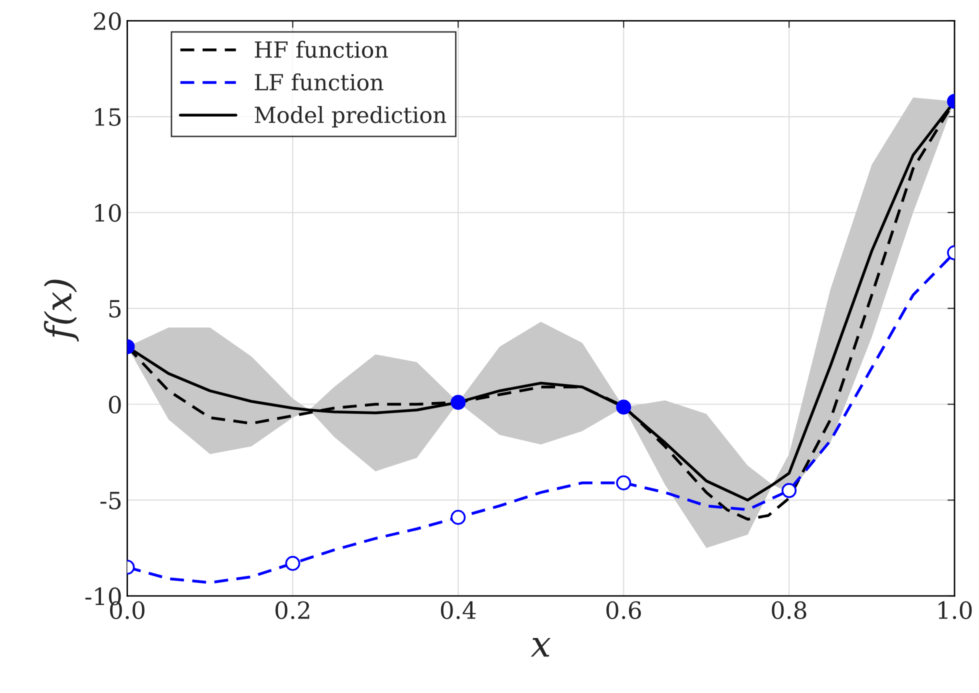 This screenshot has width=979, height=693. Describe the element at coordinates (108, 117) in the screenshot. I see `y-tick-label: 15` at that location.